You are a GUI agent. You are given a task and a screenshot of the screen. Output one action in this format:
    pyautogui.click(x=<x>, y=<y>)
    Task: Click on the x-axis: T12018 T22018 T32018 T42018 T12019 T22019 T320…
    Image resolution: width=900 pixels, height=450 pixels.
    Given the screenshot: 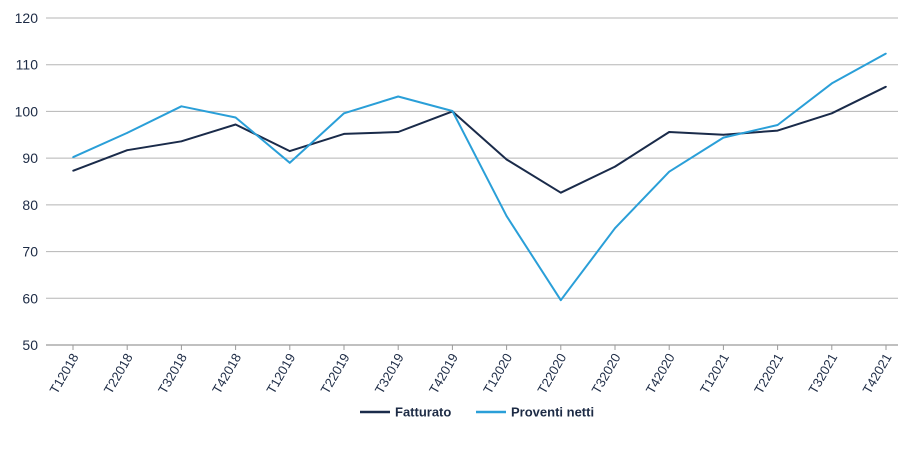 What is the action you would take?
    pyautogui.click(x=471, y=370)
    